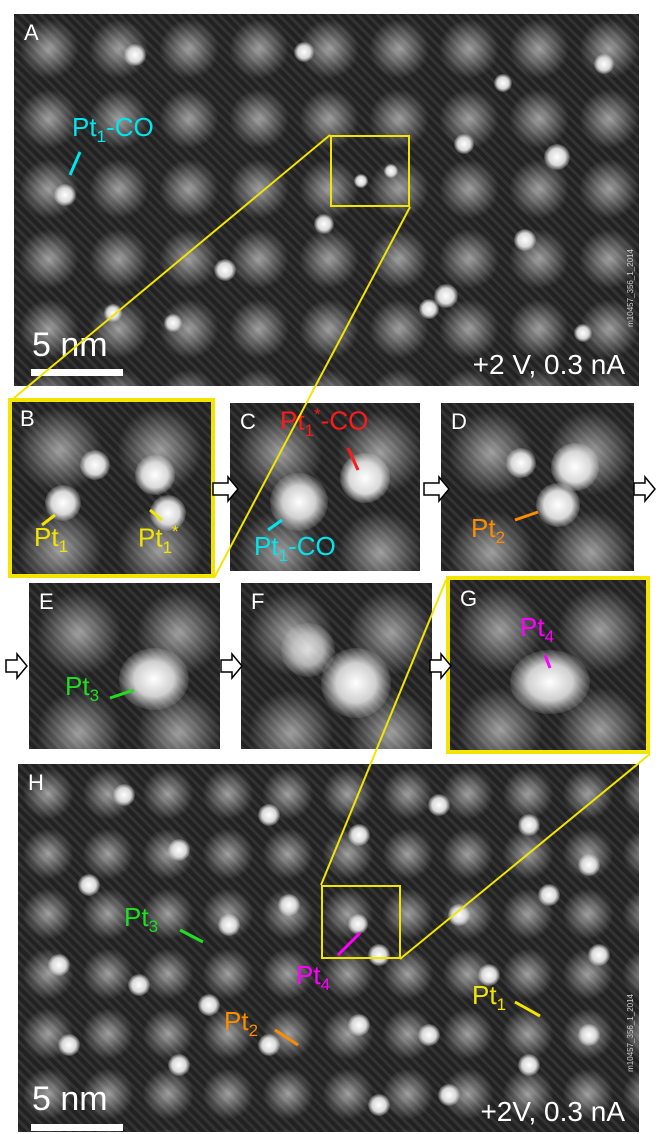  What do you see at coordinates (51, 539) in the screenshot?
I see `label-b-pt1: Pt1` at bounding box center [51, 539].